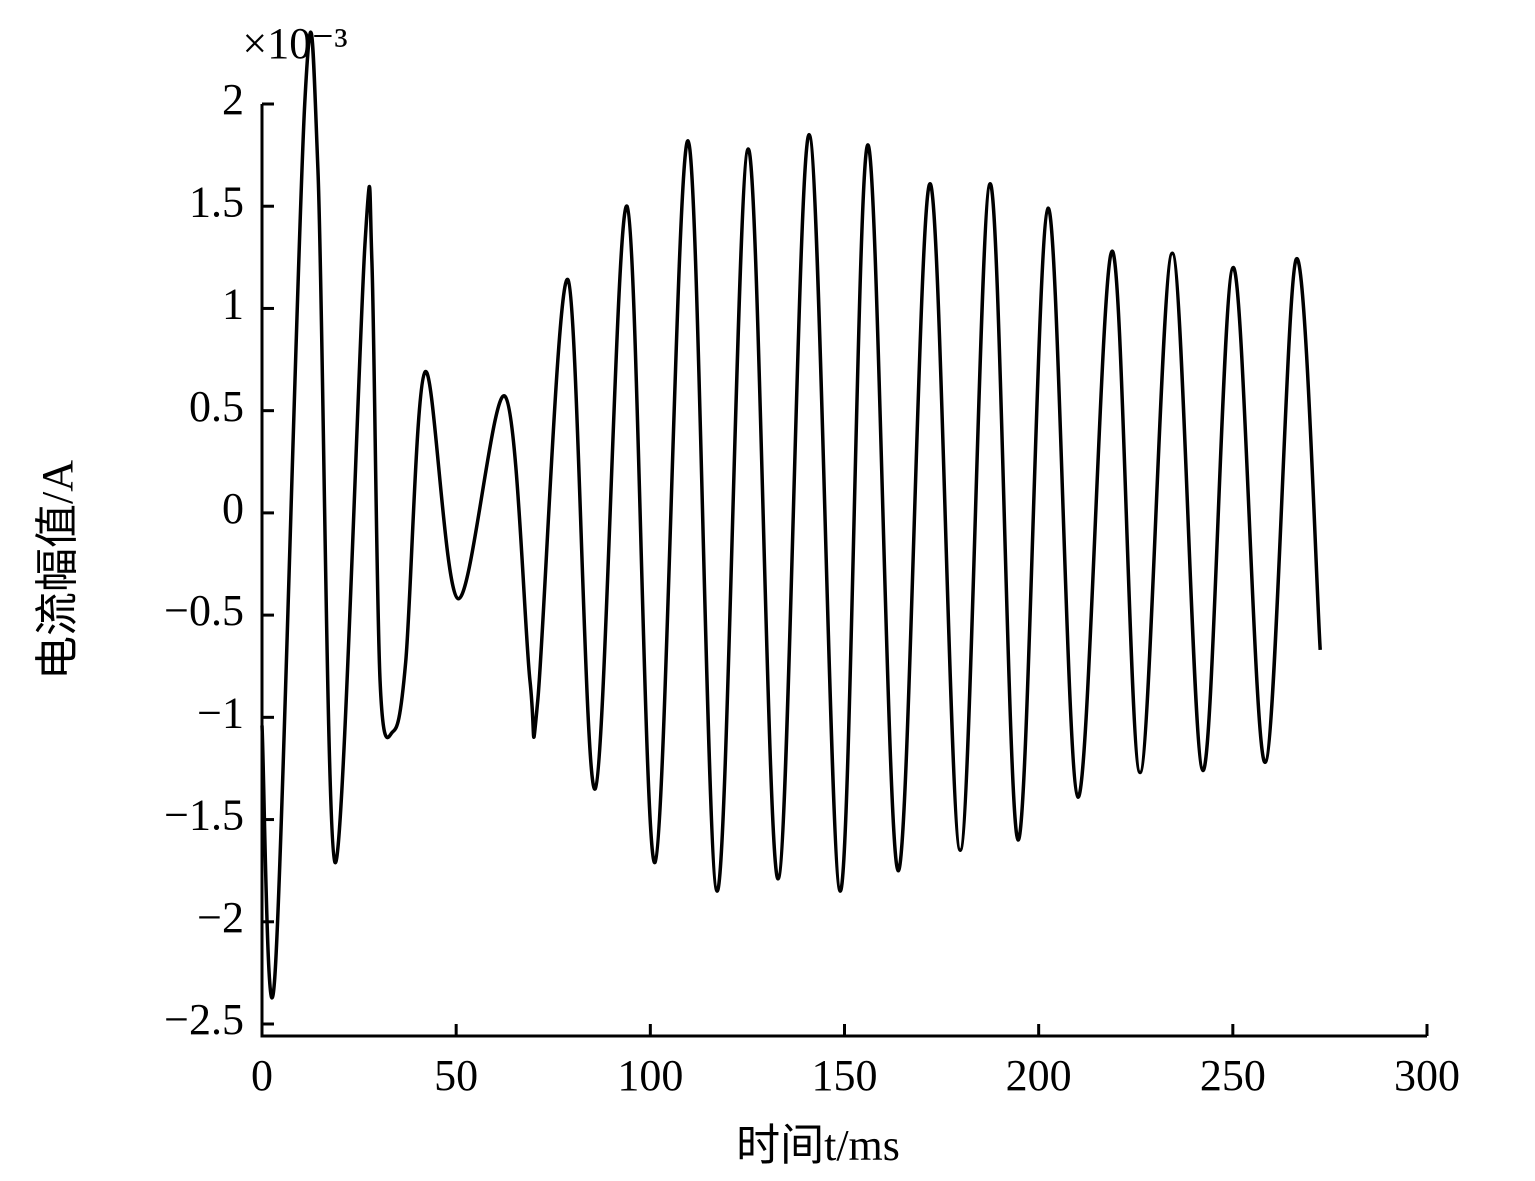  Describe the element at coordinates (845, 1075) in the screenshot. I see `x-tick-label: 150` at that location.